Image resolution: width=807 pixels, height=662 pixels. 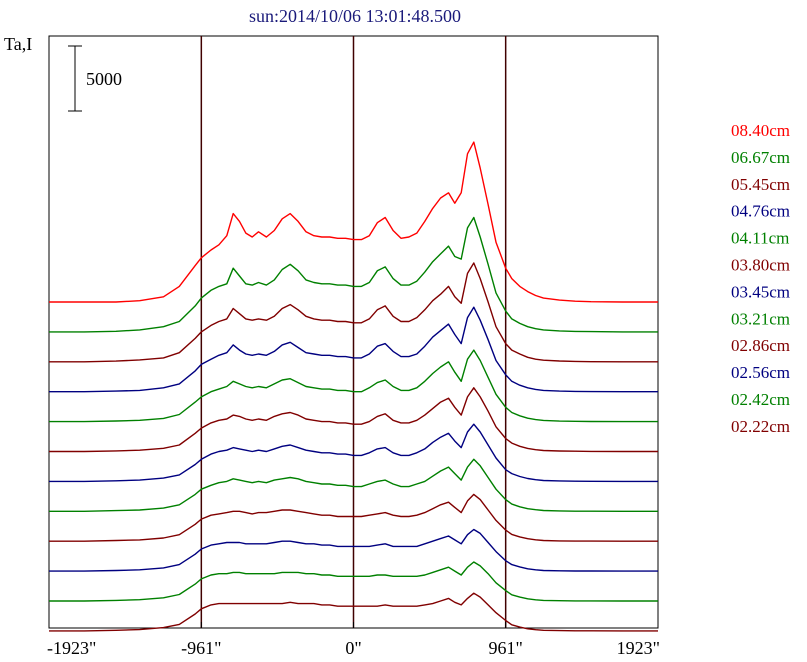 What do you see at coordinates (71, 648) in the screenshot?
I see `x-tick-label-0: -1923"` at bounding box center [71, 648].